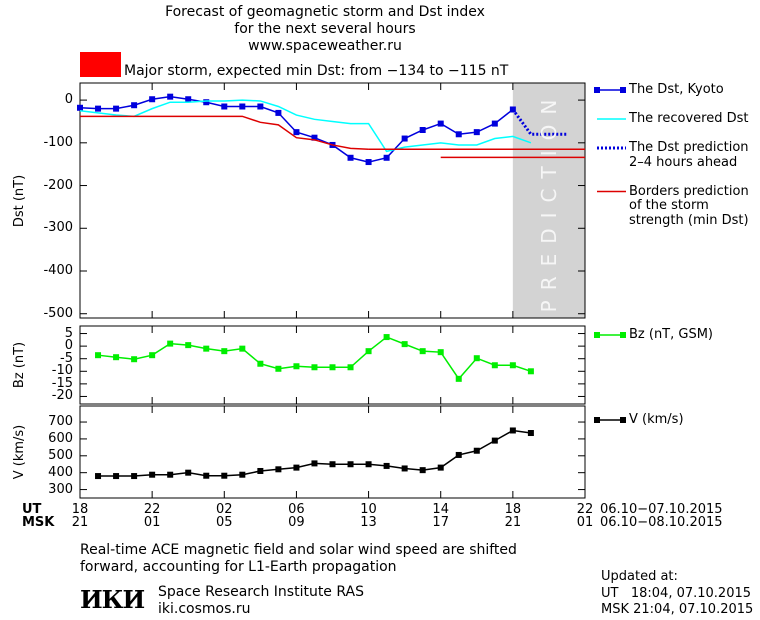 The height and width of the screenshot is (620, 760). What do you see at coordinates (100, 64) in the screenshot?
I see `storm-indicator` at bounding box center [100, 64].